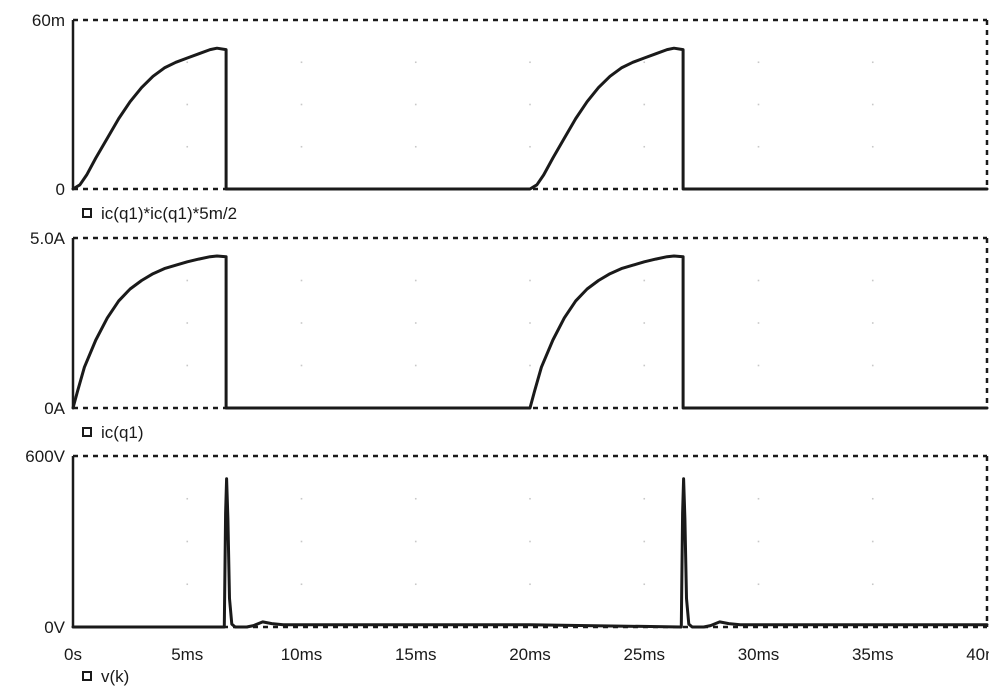  What do you see at coordinates (54, 408) in the screenshot?
I see `y-tick-label: 0A` at bounding box center [54, 408].